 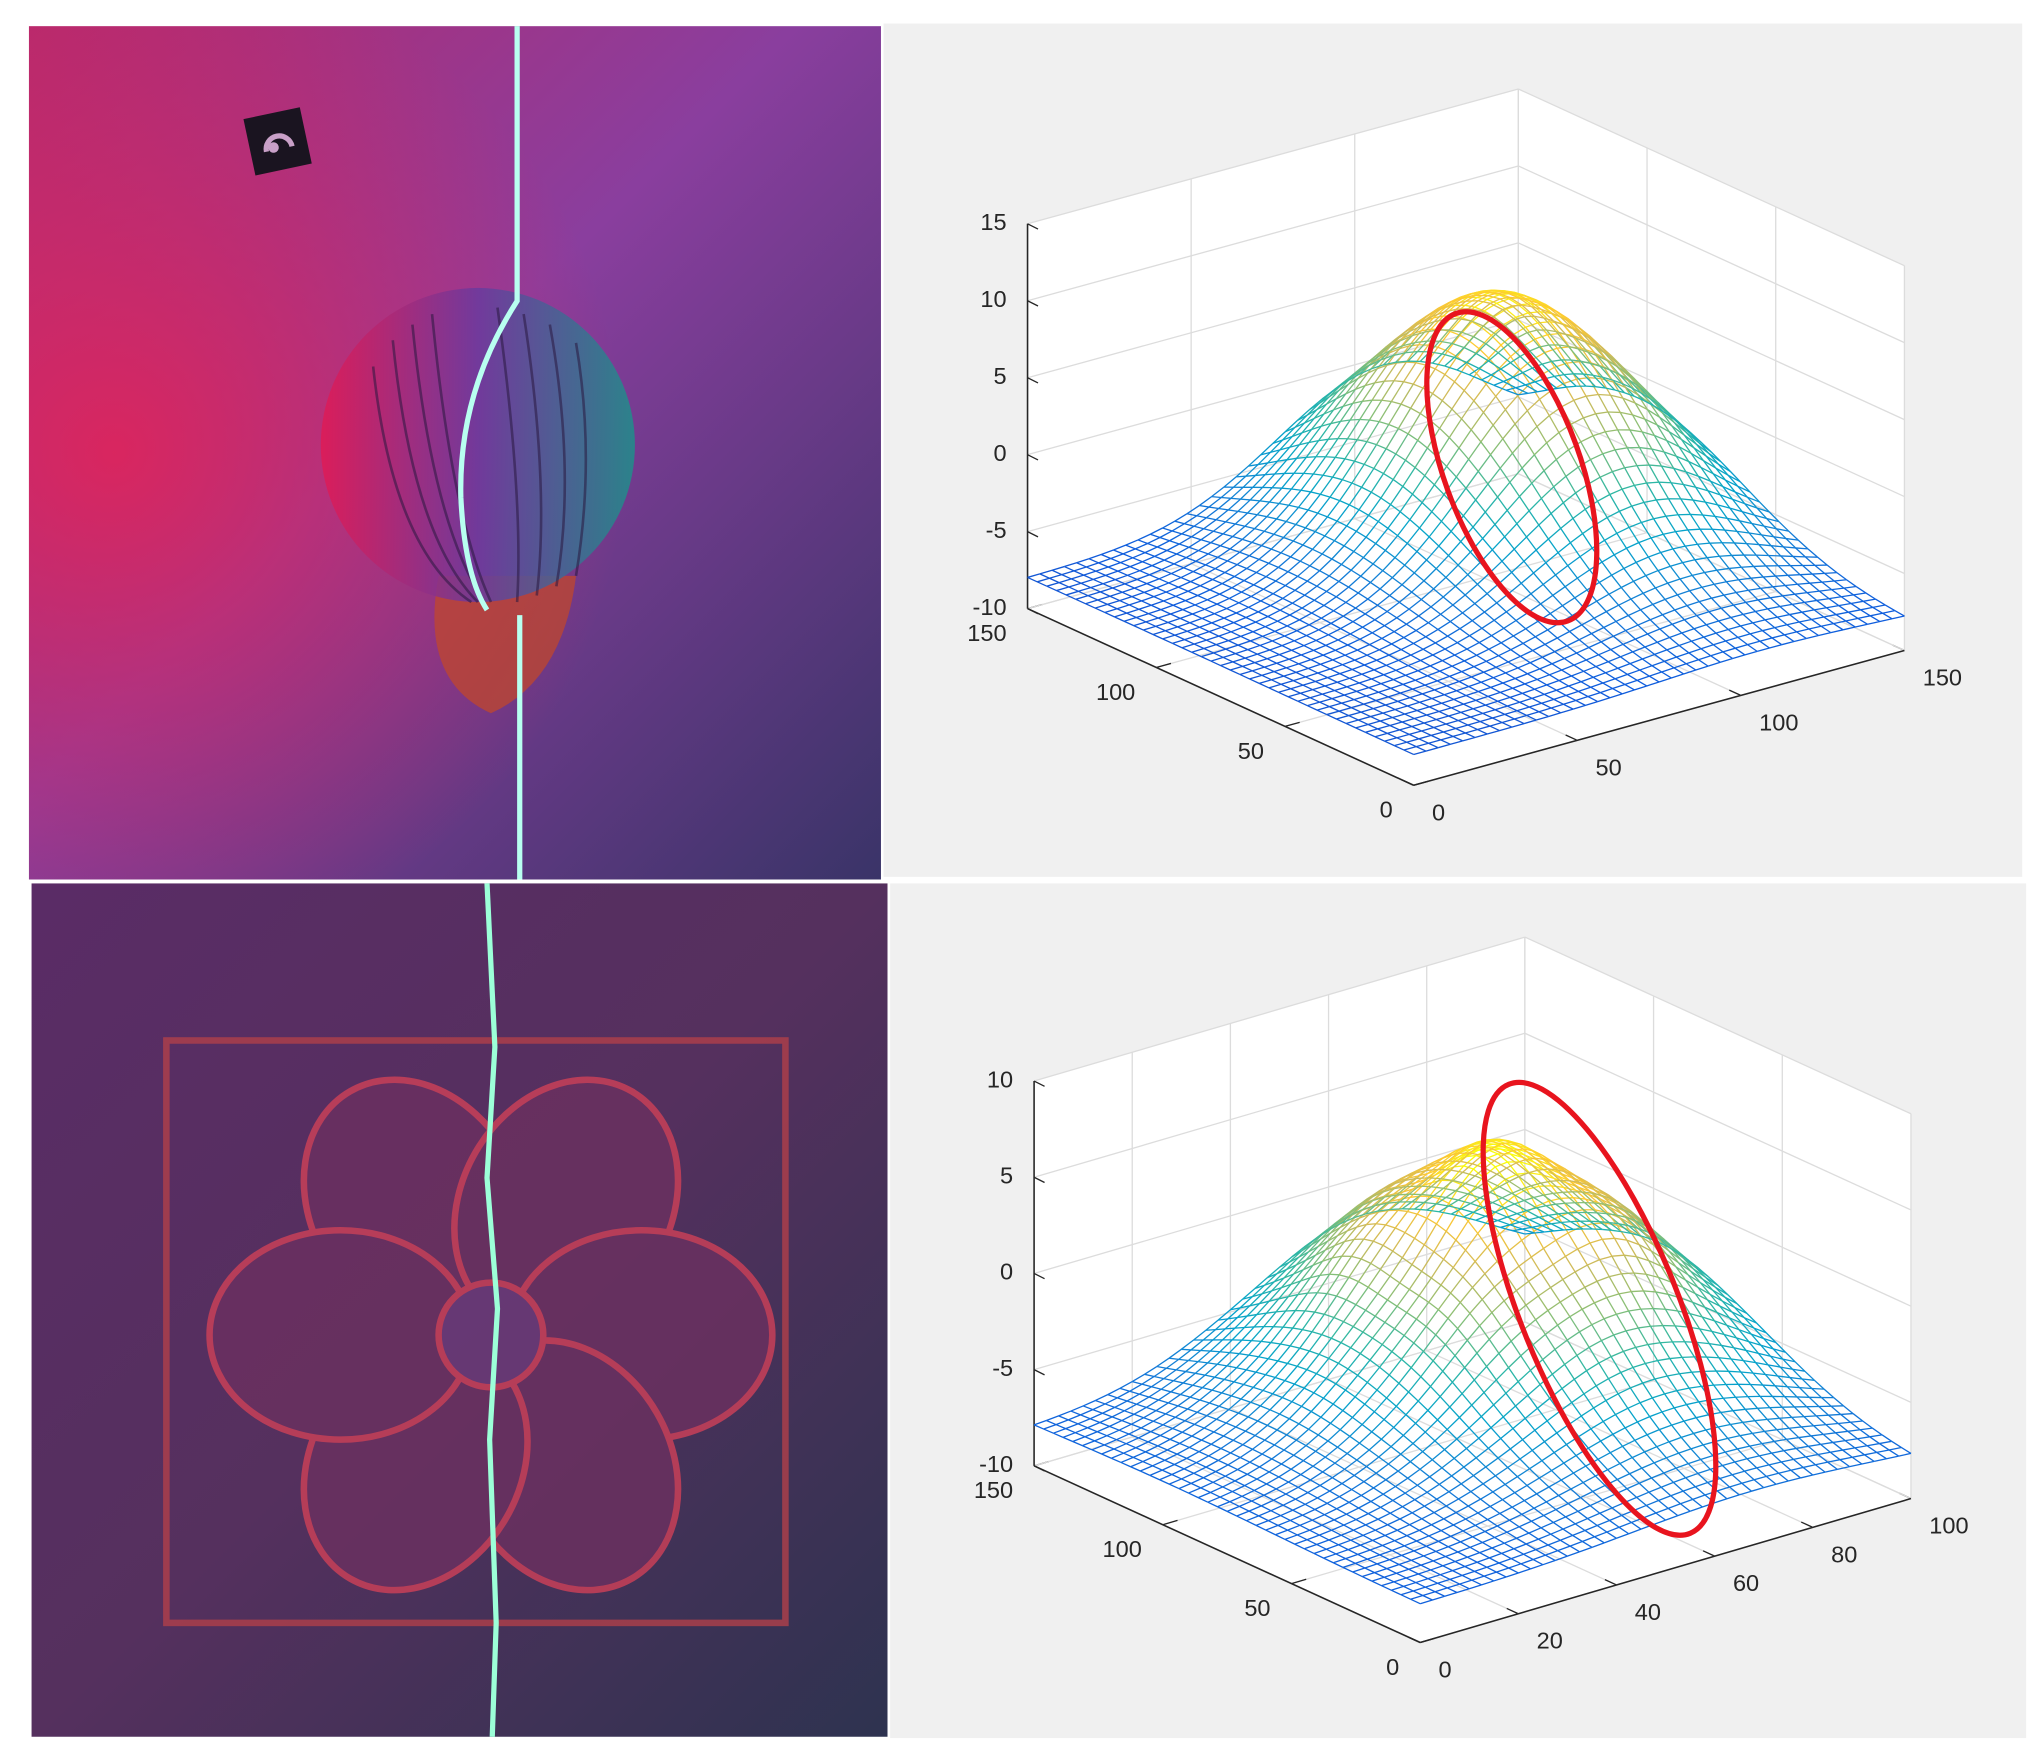 I want to click on tick-mark, so click(x=1299, y=1581).